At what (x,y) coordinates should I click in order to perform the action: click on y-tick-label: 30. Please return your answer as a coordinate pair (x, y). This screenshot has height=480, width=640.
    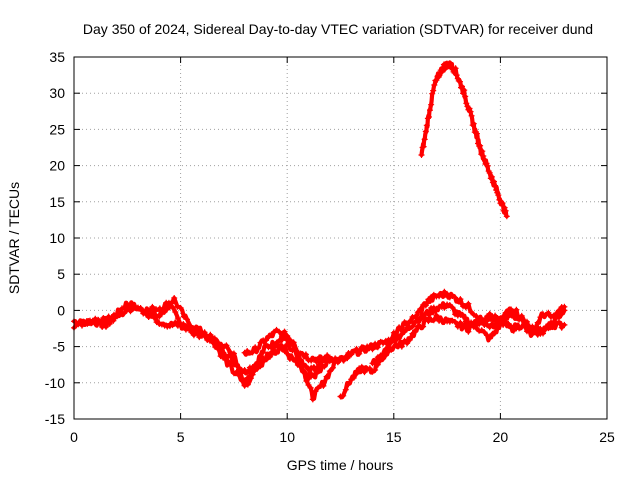
    Looking at the image, I should click on (57, 93).